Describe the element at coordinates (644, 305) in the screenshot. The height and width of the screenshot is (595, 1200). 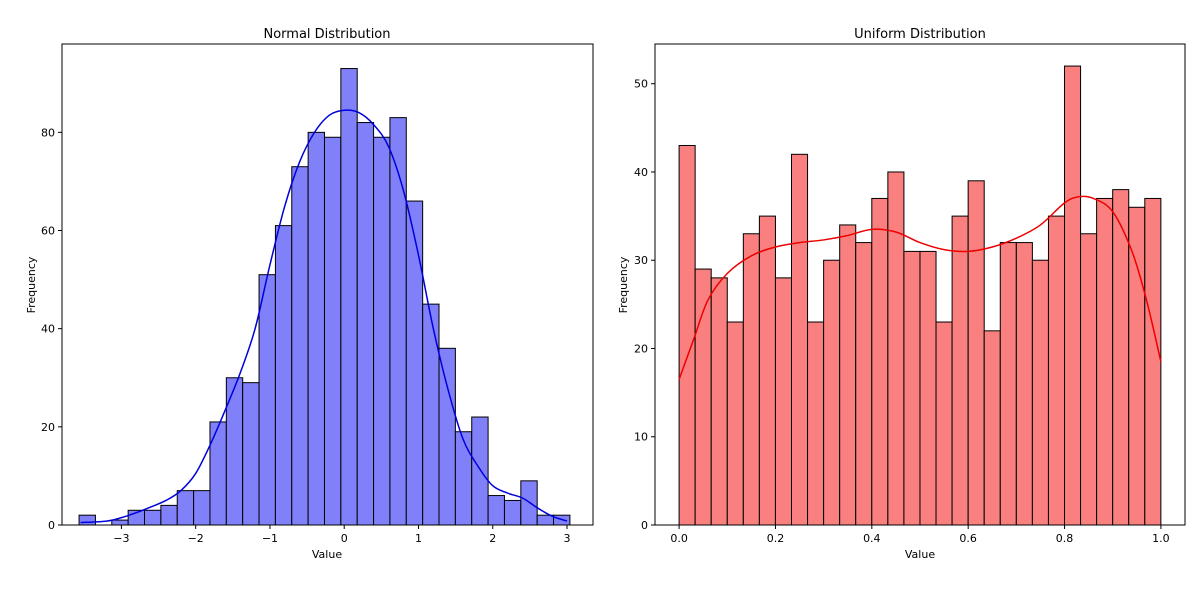
I see `y-axis-ticks-uniform: 0 10 20 30 40 50` at that location.